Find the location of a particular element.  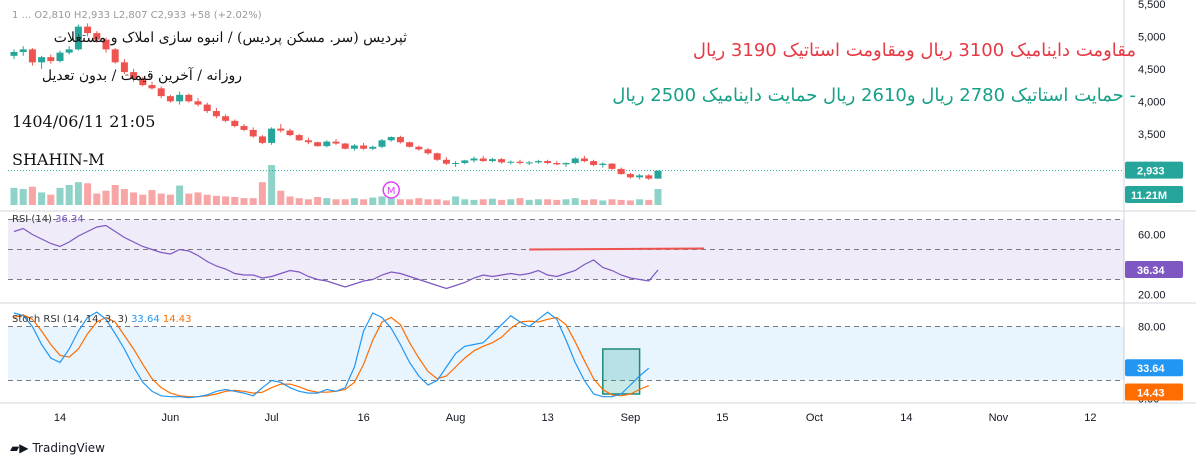

stoch-legend-k: 33.64 is located at coordinates (145, 319).